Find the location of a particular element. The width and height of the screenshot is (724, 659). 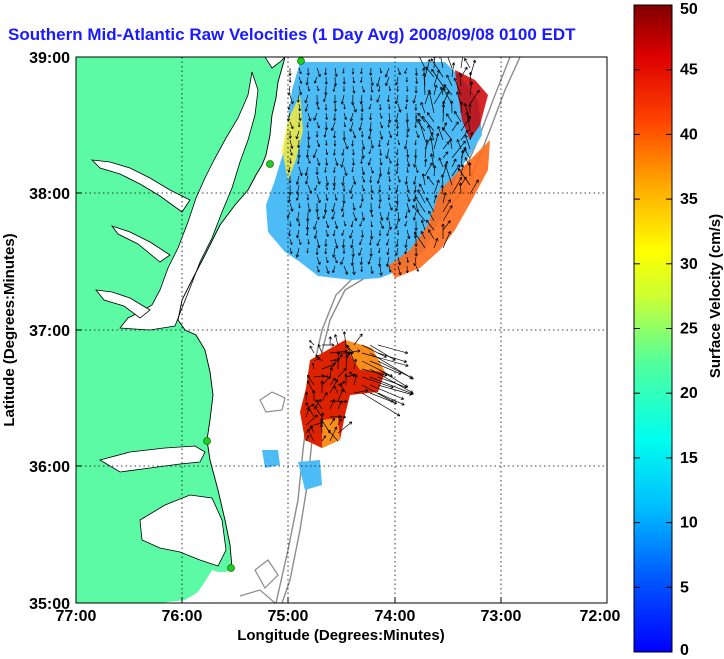

colorbar-tick-label: 20 is located at coordinates (689, 393).